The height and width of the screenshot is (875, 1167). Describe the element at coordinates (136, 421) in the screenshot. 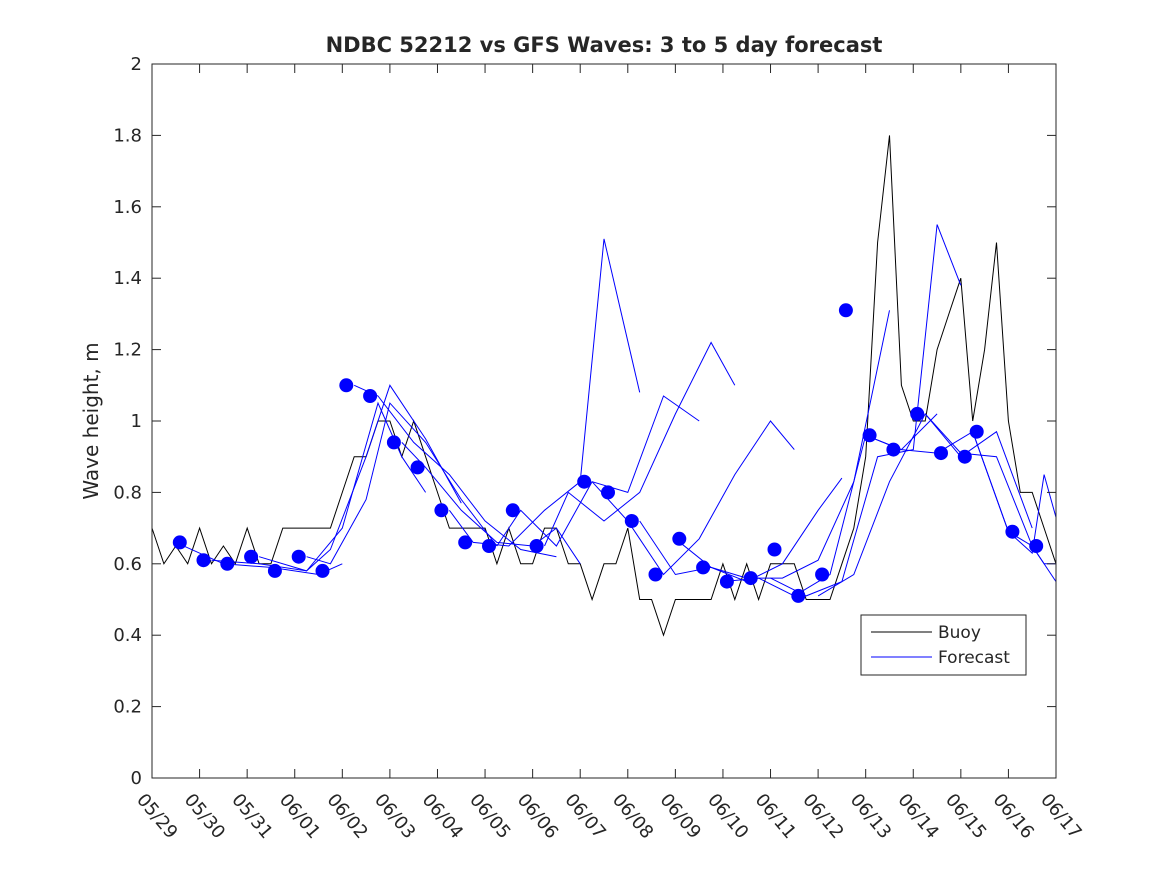

I see `y-tick-label: 1` at that location.